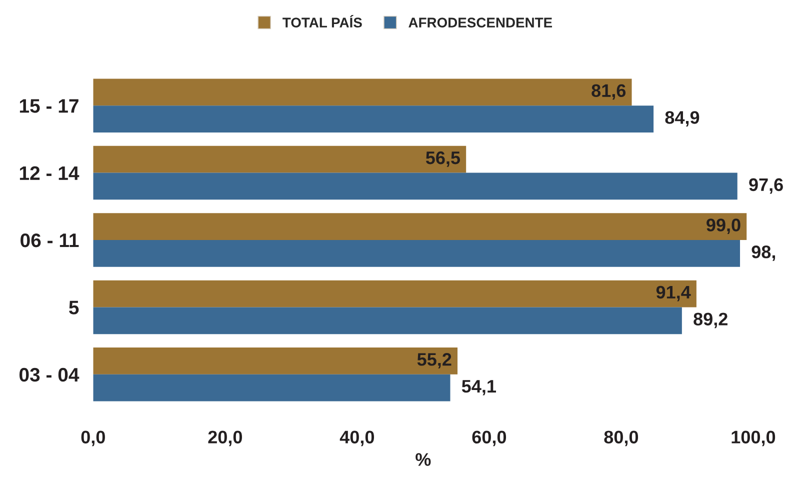 The image size is (803, 480). What do you see at coordinates (357, 438) in the screenshot?
I see `x-tick-label: 40,0` at bounding box center [357, 438].